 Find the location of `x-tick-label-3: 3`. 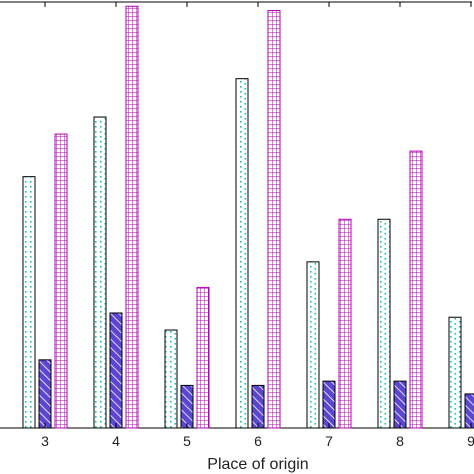

x-tick-label-3: 3 is located at coordinates (45, 441).